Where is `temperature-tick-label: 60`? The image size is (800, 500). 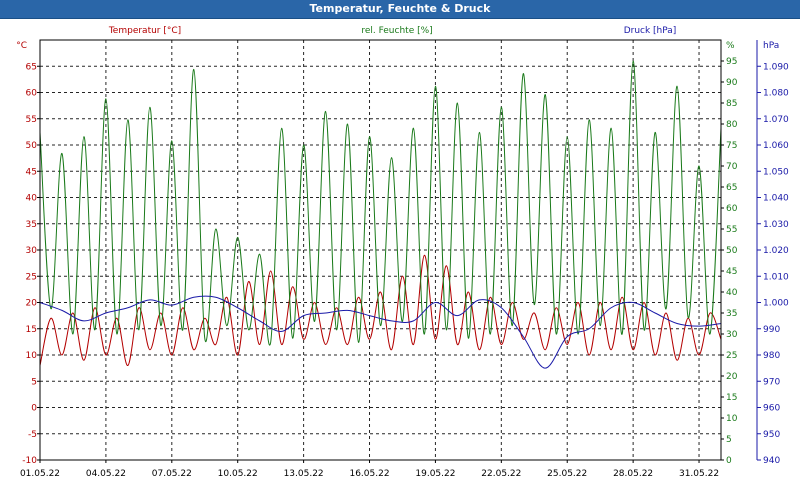 temperature-tick-label: 60 is located at coordinates (32, 94).